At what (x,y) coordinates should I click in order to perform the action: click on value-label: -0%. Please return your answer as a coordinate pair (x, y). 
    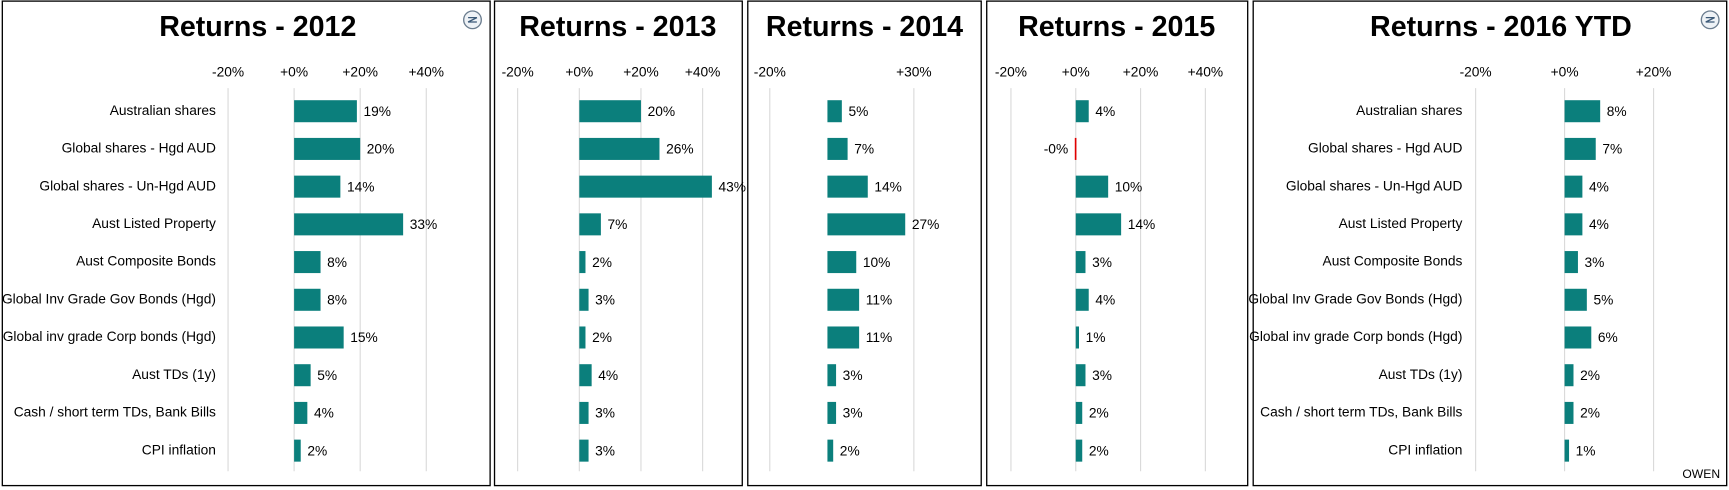
    Looking at the image, I should click on (1056, 149).